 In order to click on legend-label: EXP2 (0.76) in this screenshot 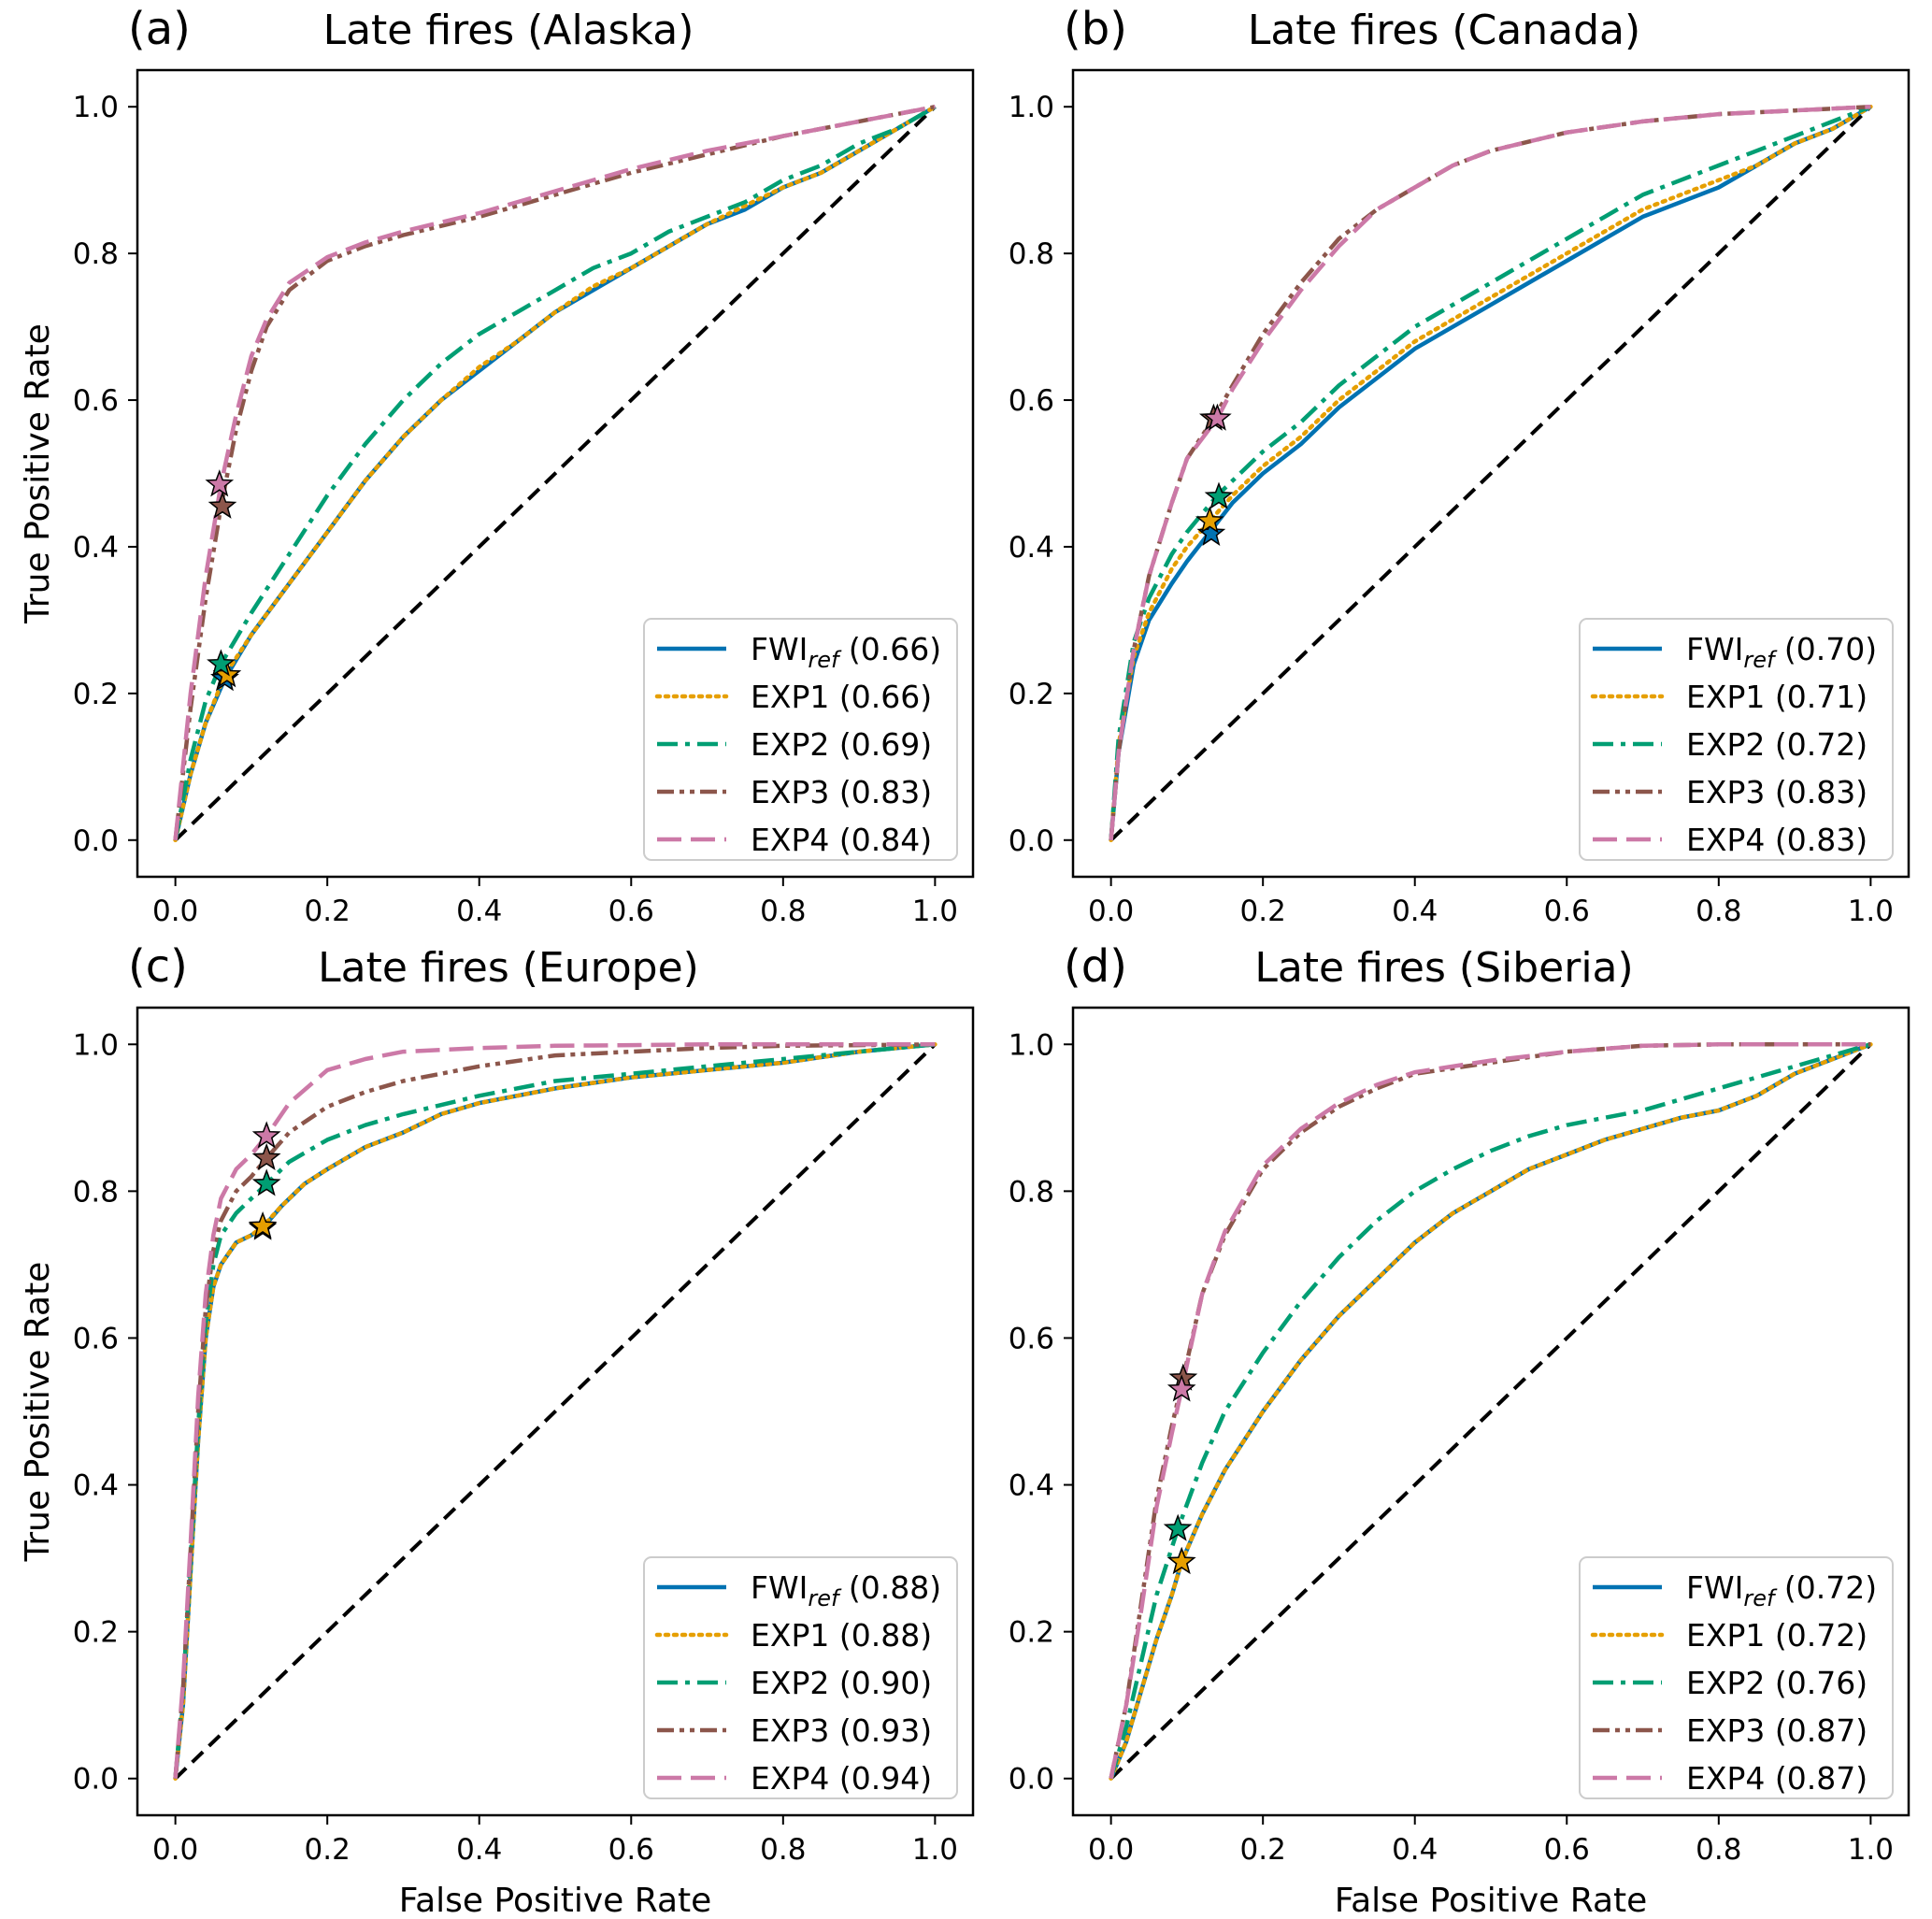, I will do `click(1777, 1683)`.